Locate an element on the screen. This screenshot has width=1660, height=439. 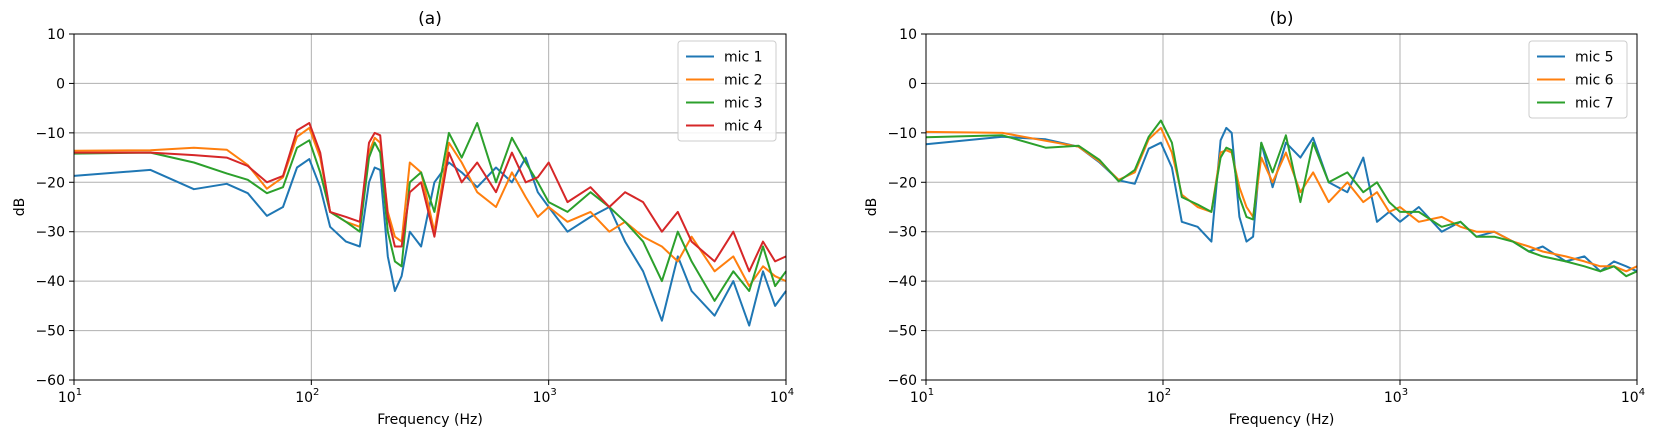
chart-title: (b) is located at coordinates (1281, 19).